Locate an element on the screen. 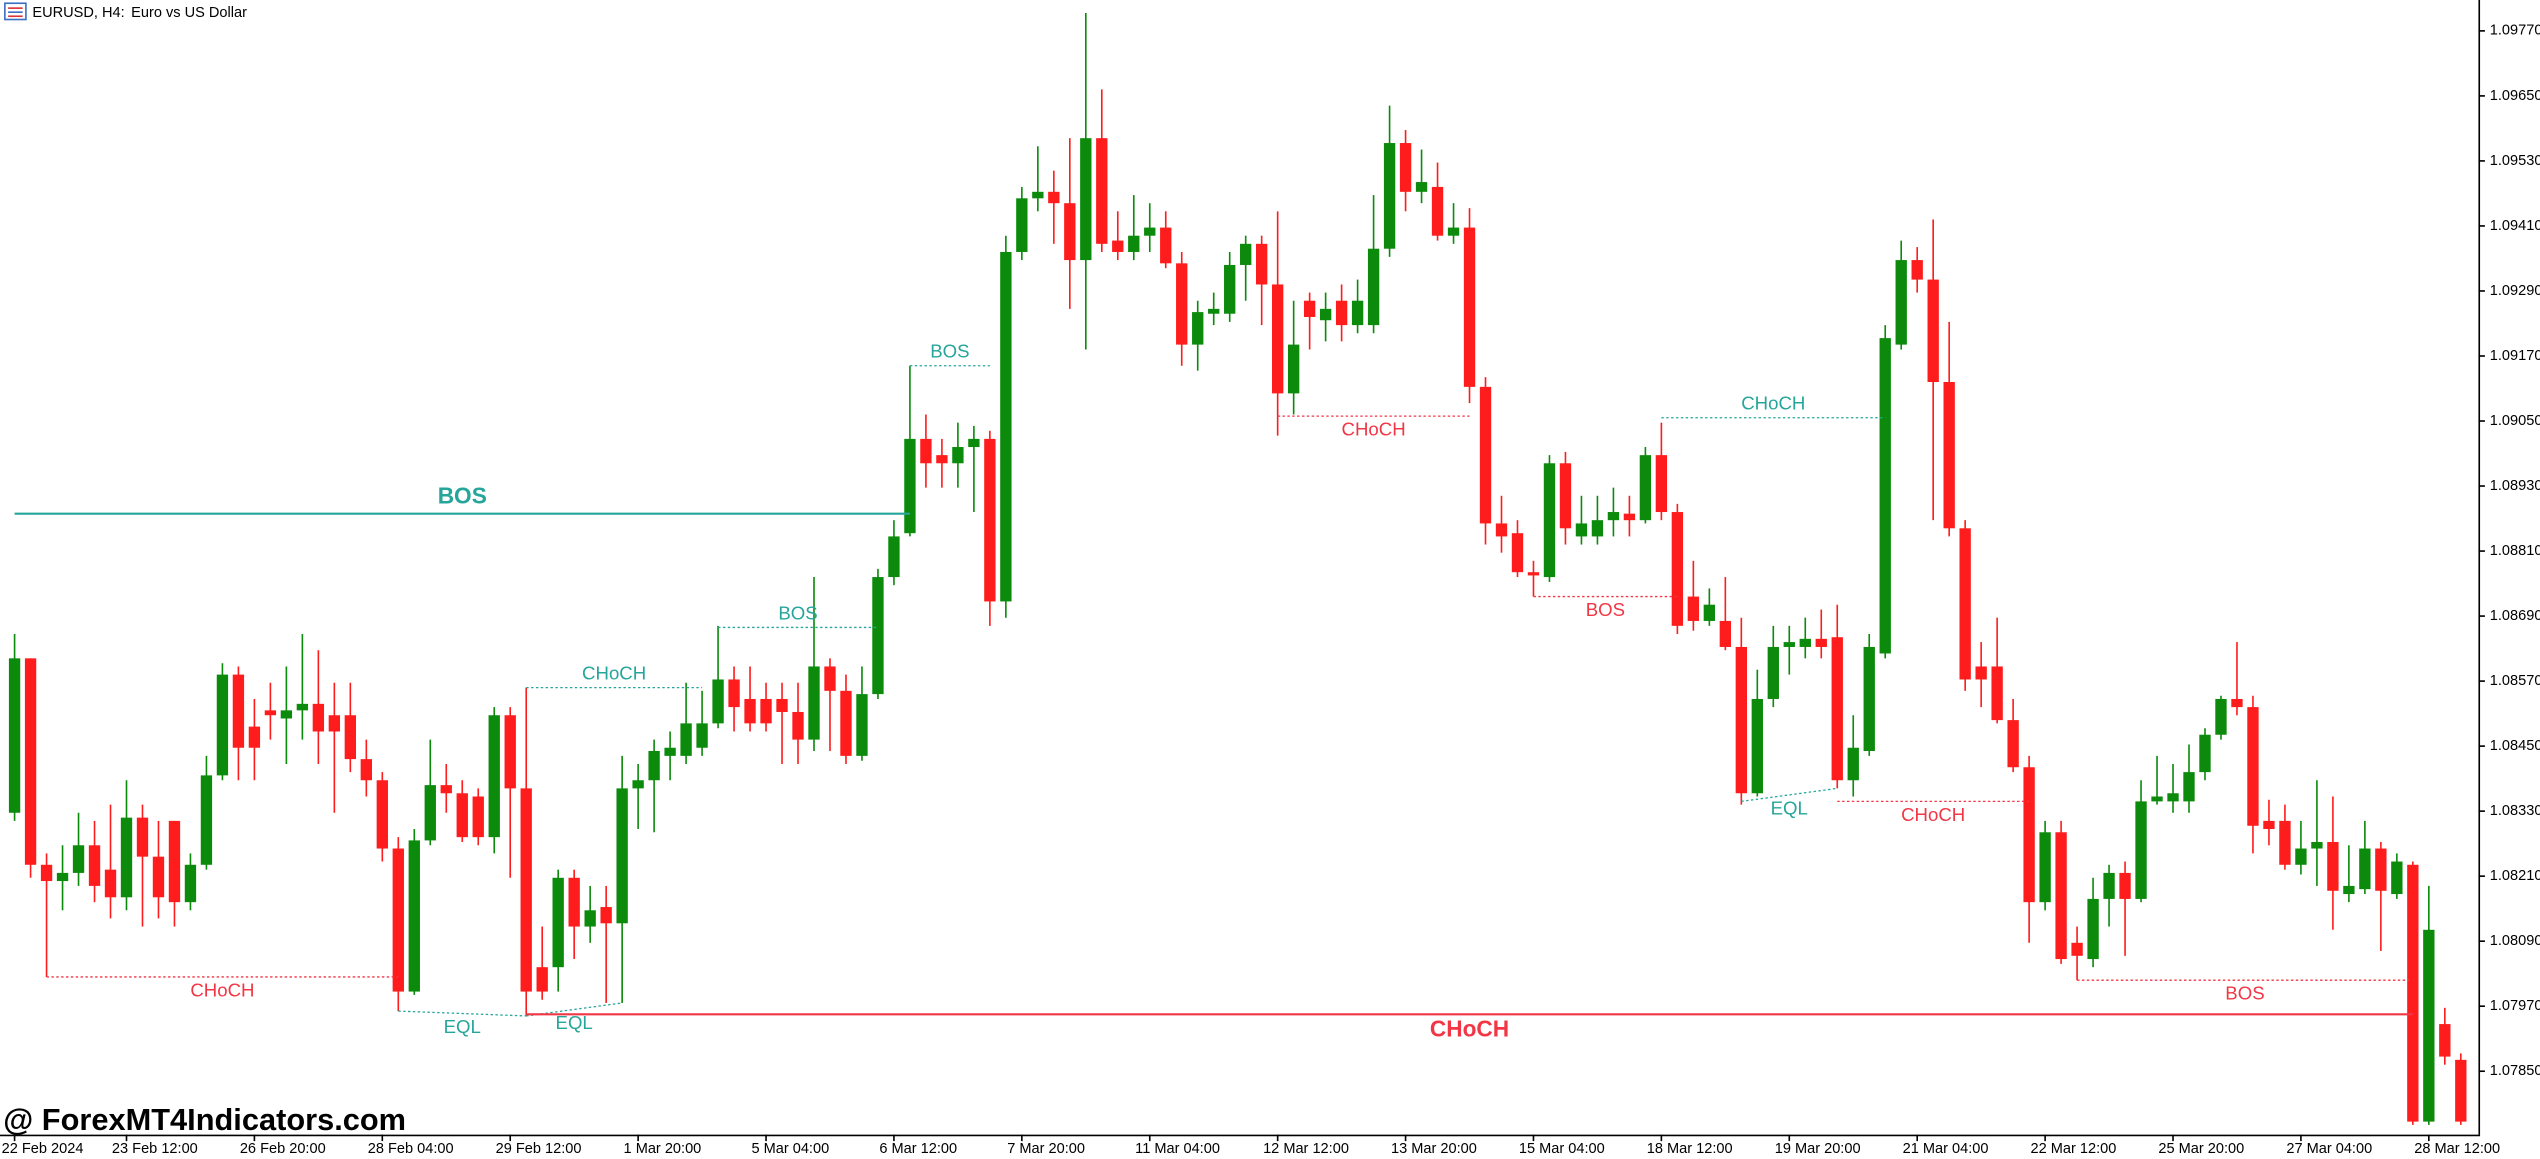 The height and width of the screenshot is (1159, 2540). y-tick-label: 1.08210 is located at coordinates (2515, 876).